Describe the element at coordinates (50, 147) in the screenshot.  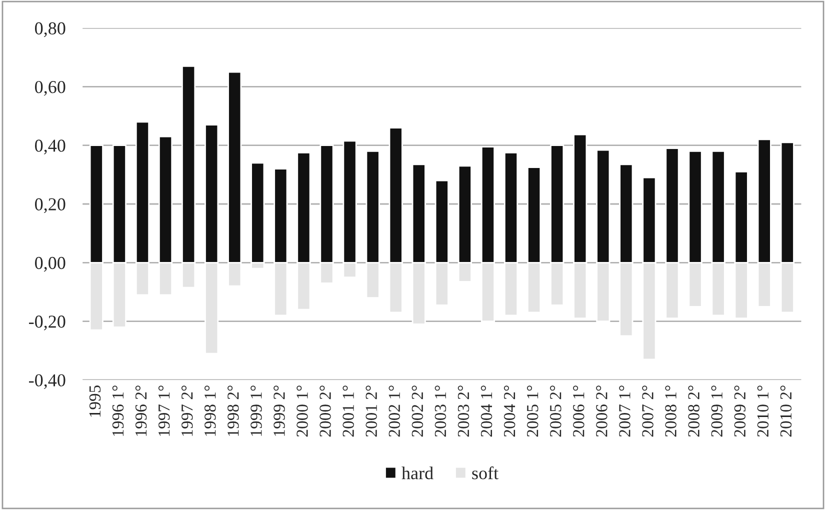
I see `y-tick-label: 0,40` at that location.